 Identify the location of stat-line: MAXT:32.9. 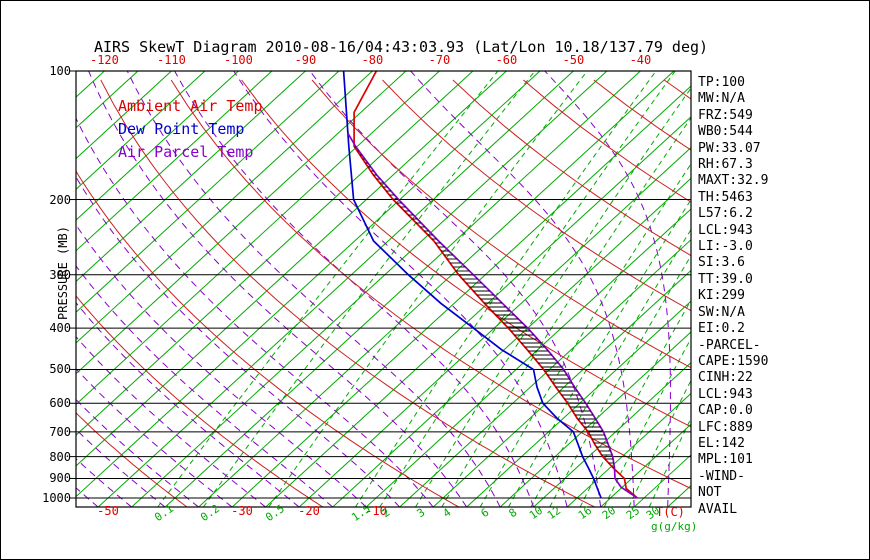
(733, 181).